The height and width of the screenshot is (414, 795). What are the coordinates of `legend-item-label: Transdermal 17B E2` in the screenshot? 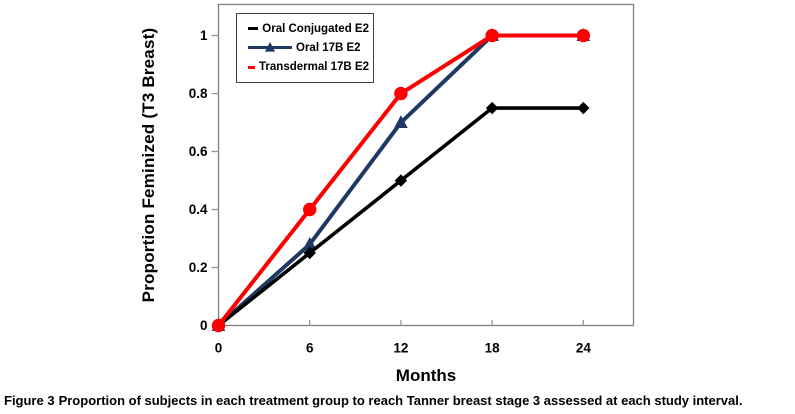 It's located at (314, 67).